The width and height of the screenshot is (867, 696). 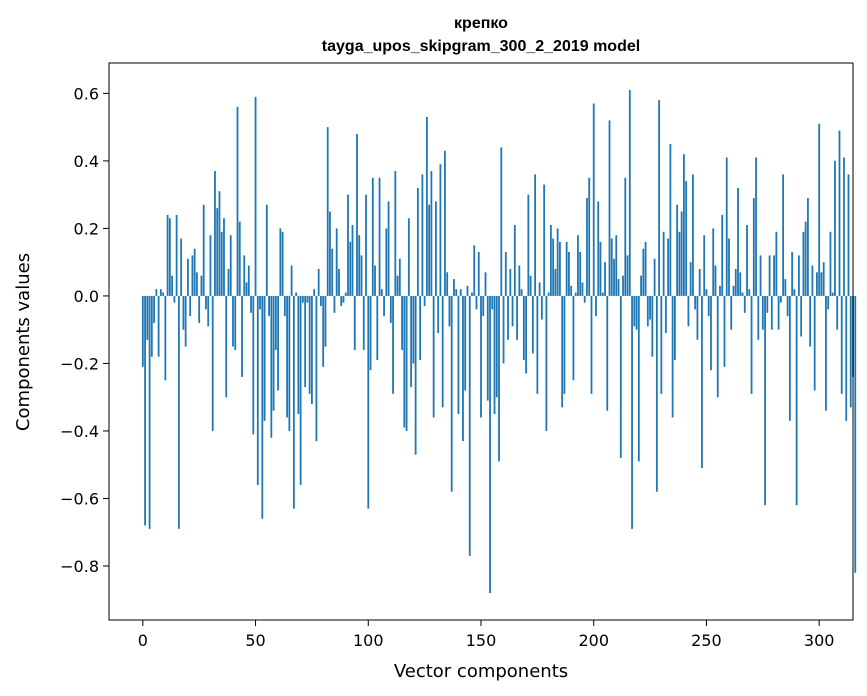 I want to click on y-axis-ticks: −0.8 −0.6 −0.4 −0.2 0.0 0.2 0.4 0.6, so click(x=84, y=330).